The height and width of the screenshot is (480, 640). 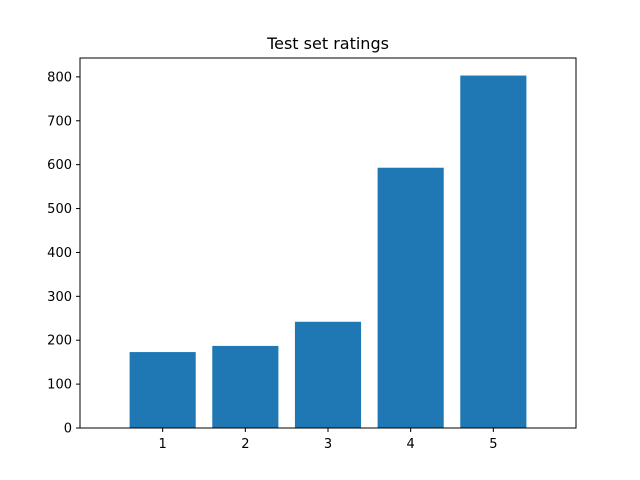 What do you see at coordinates (59, 77) in the screenshot?
I see `y-tick-label: 800` at bounding box center [59, 77].